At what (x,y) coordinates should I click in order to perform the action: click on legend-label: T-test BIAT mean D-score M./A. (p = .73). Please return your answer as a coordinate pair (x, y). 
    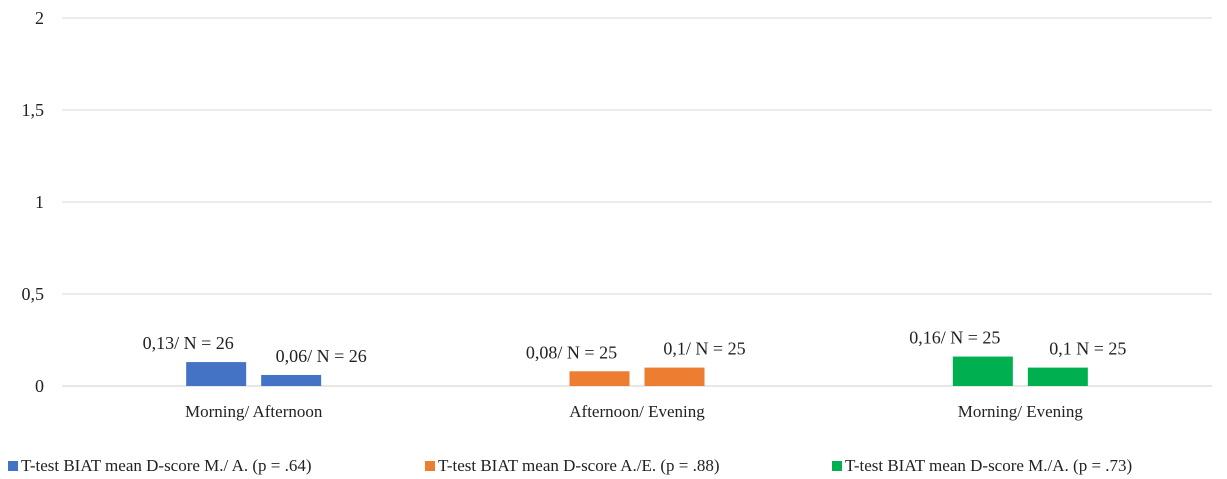
    Looking at the image, I should click on (989, 465).